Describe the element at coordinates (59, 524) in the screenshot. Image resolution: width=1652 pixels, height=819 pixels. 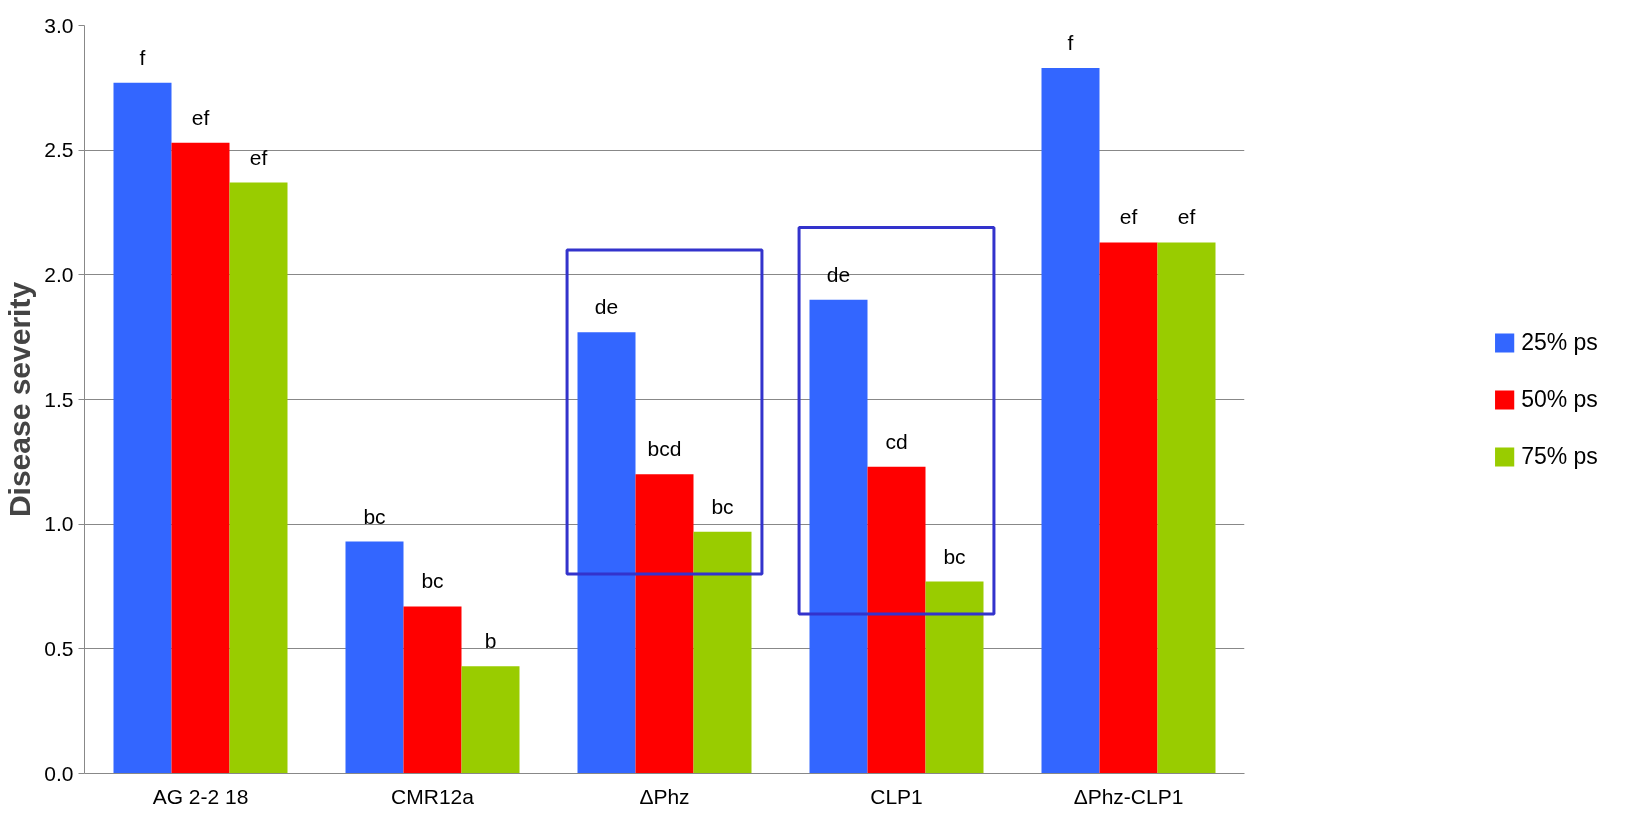
I see `y-tick-label: 1.0` at that location.